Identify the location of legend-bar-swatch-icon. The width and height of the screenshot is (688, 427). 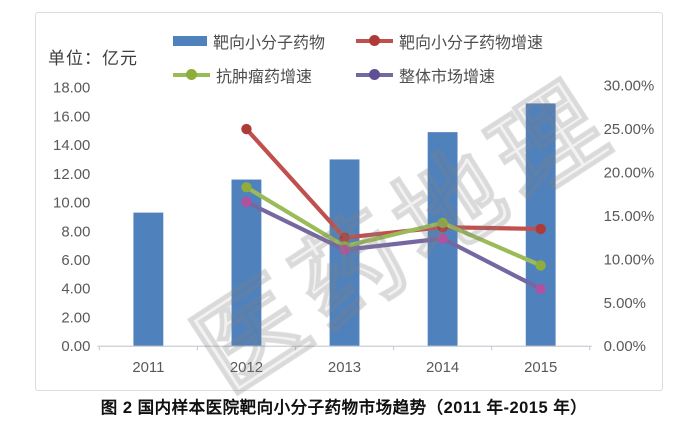
(190, 41).